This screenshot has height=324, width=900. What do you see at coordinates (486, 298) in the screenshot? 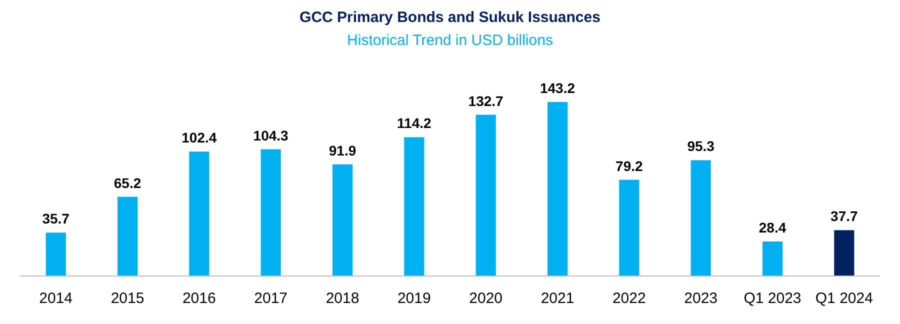
I see `x-tick-label: 2020` at bounding box center [486, 298].